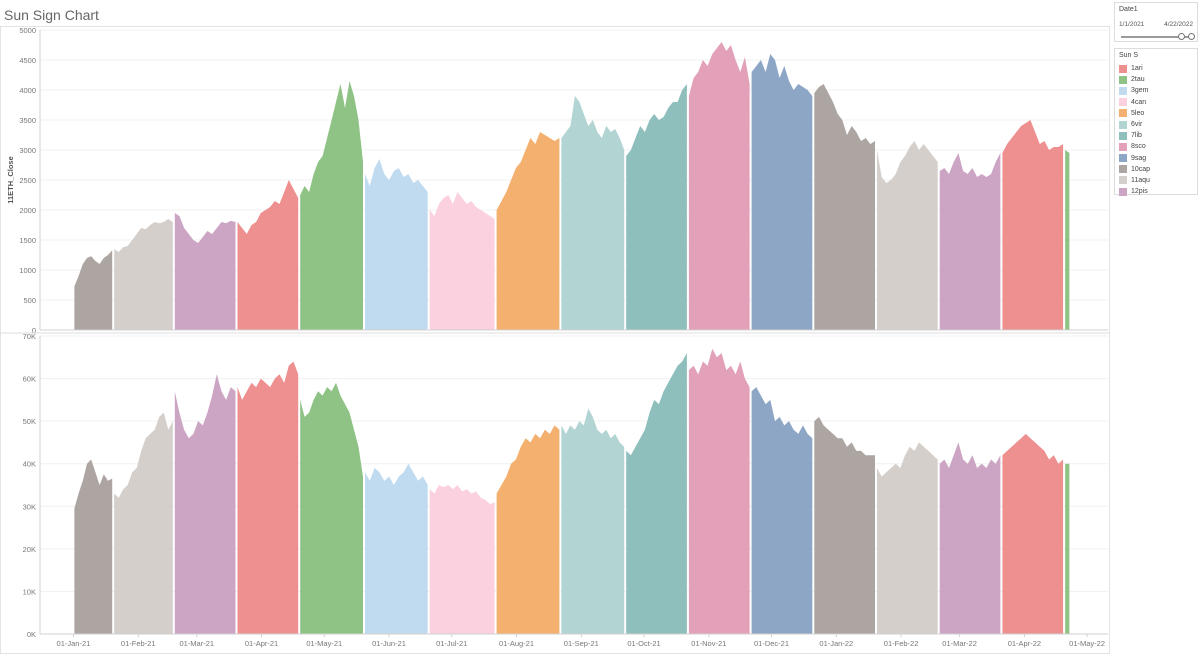 The height and width of the screenshot is (655, 1200). What do you see at coordinates (27, 240) in the screenshot?
I see `y-tick-label: 1500` at bounding box center [27, 240].